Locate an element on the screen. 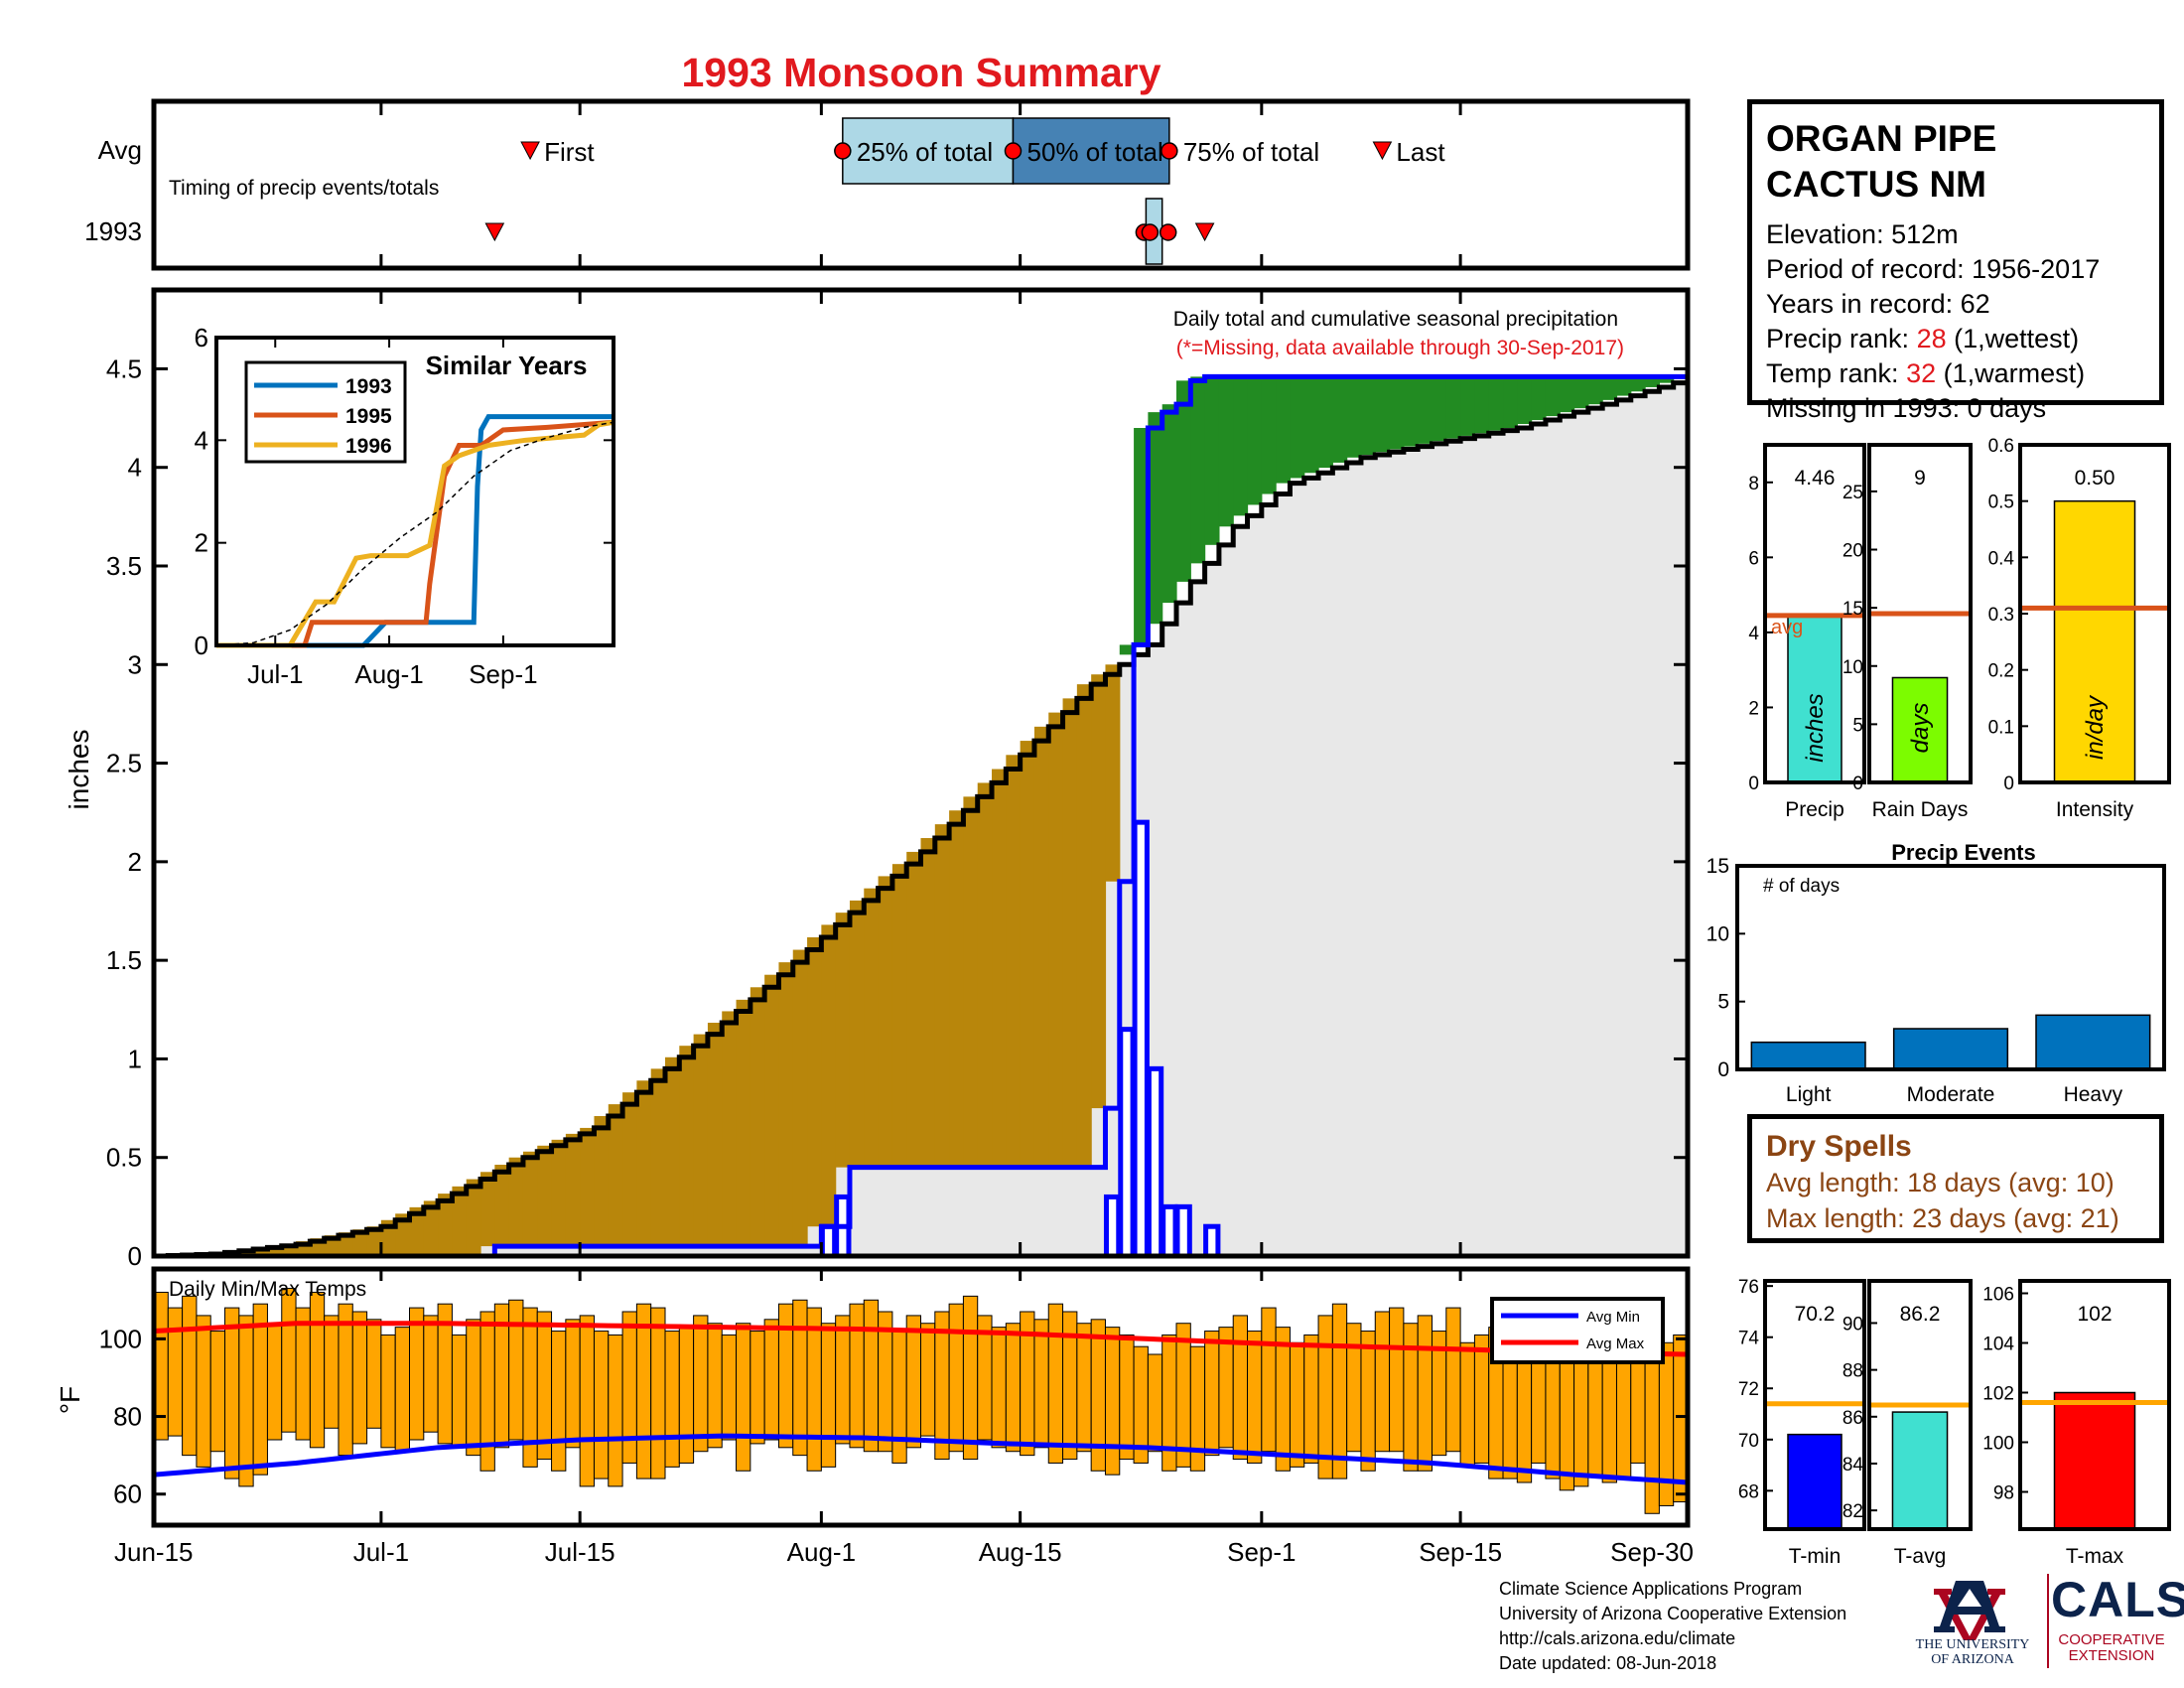  inset-frame is located at coordinates (414, 491).